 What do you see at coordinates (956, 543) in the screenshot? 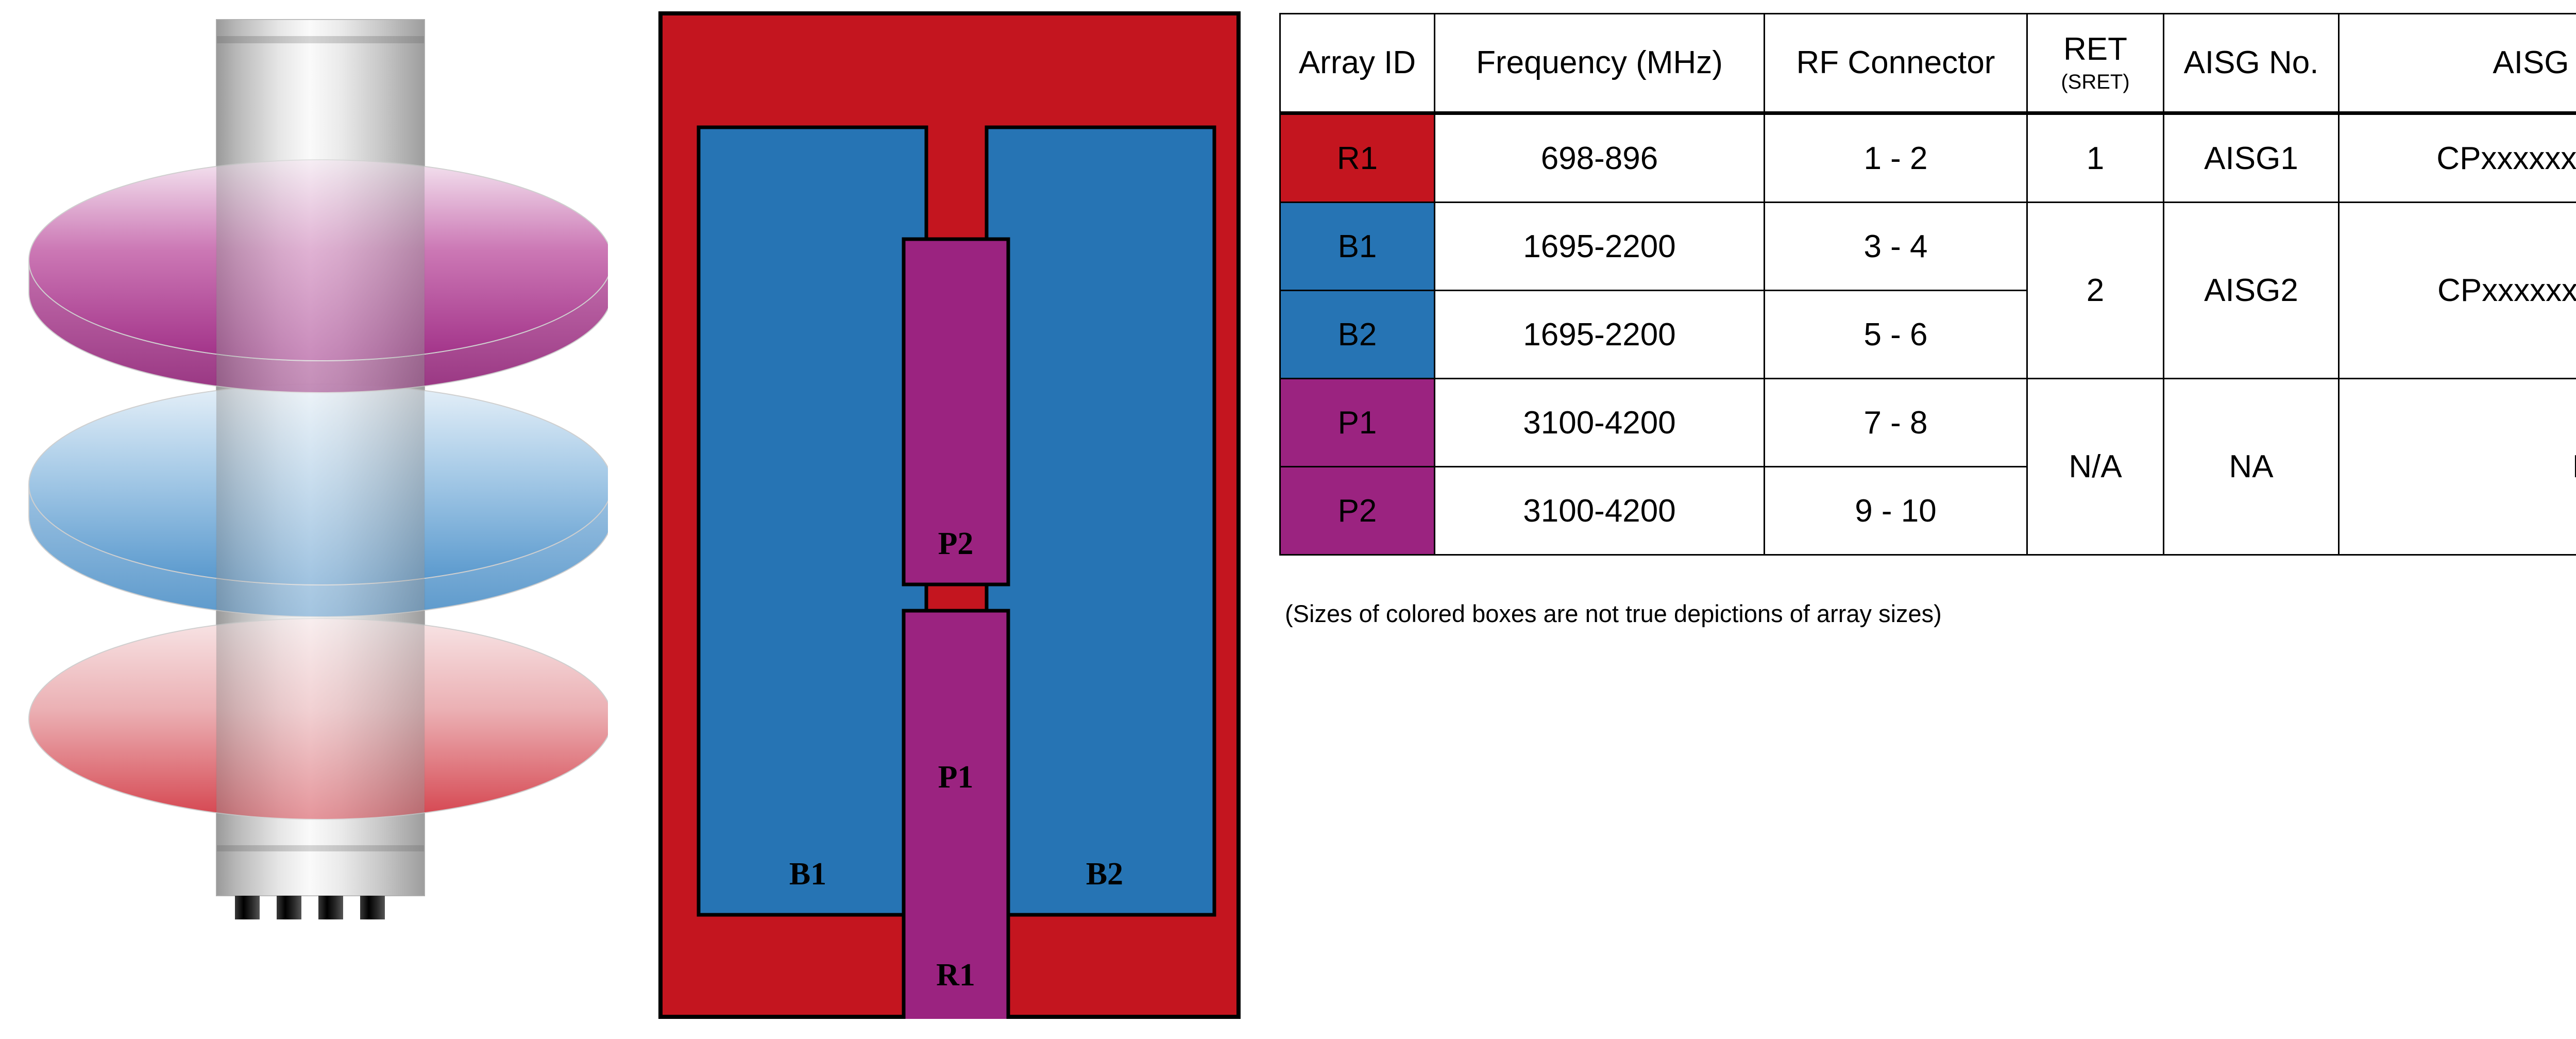
I see `array-label-p2: P2` at bounding box center [956, 543].